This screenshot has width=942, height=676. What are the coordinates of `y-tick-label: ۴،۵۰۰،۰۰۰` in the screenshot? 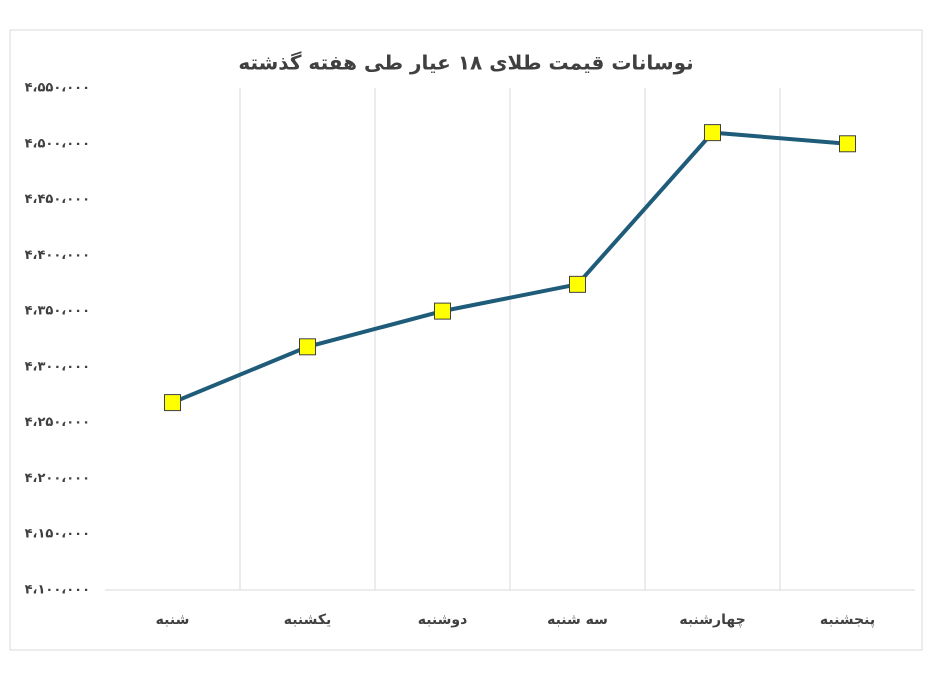 It's located at (57, 143).